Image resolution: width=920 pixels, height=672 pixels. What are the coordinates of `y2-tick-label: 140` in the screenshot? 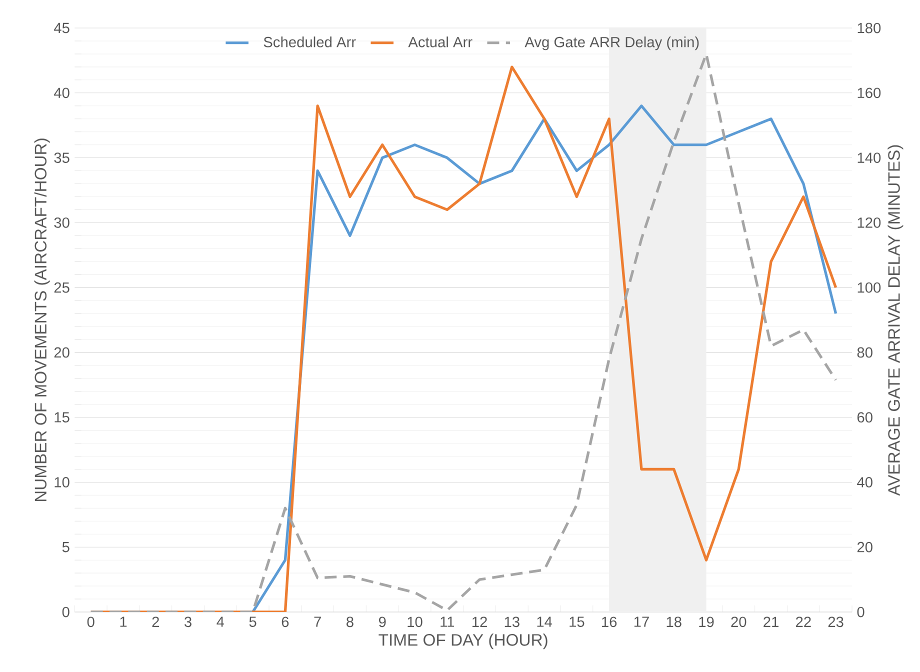 It's located at (869, 157).